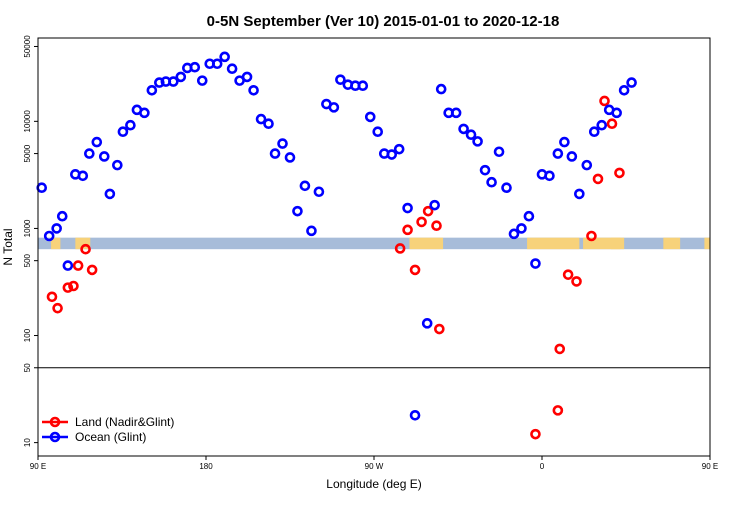 The image size is (750, 505). I want to click on legend: Land (Nadir&Glint) Ocean (Glint), so click(108, 429).